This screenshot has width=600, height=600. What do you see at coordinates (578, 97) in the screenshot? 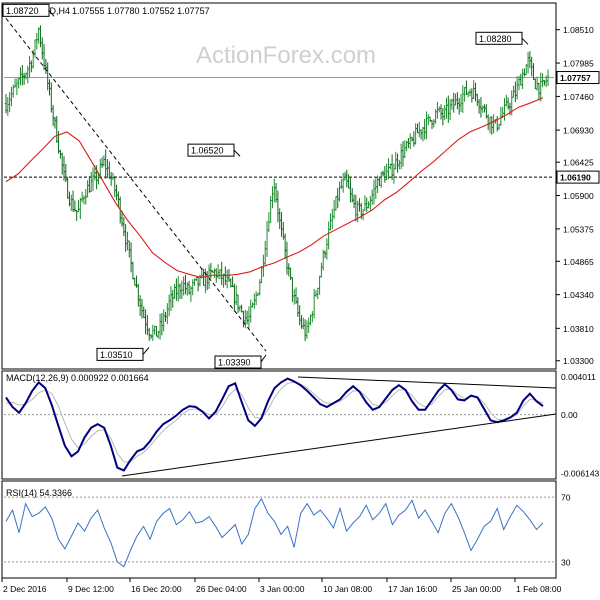
I see `price-tick-label: 1.07460` at bounding box center [578, 97].